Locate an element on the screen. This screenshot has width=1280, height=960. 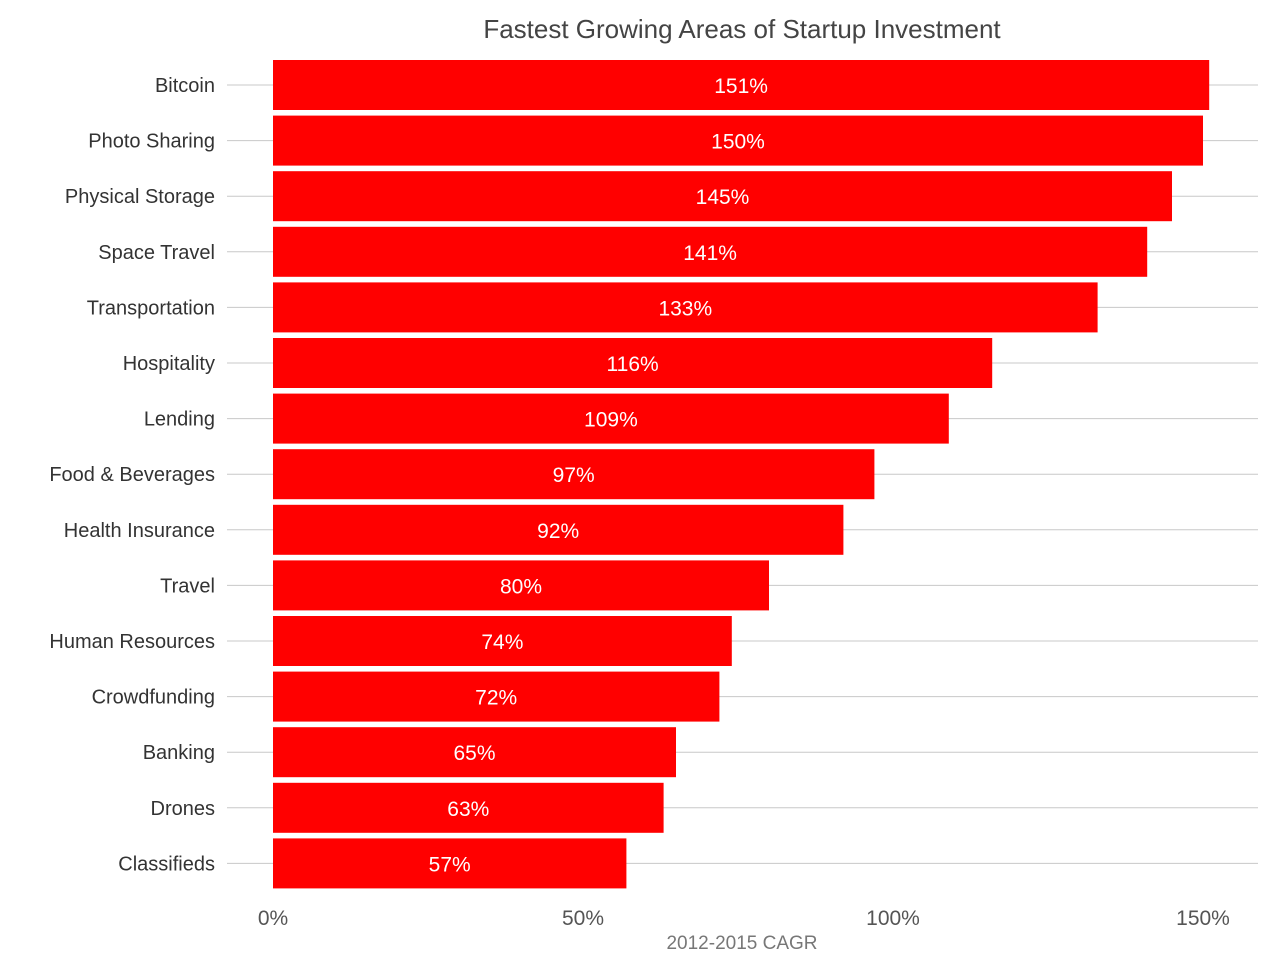
x-tick-label: 50% is located at coordinates (583, 918).